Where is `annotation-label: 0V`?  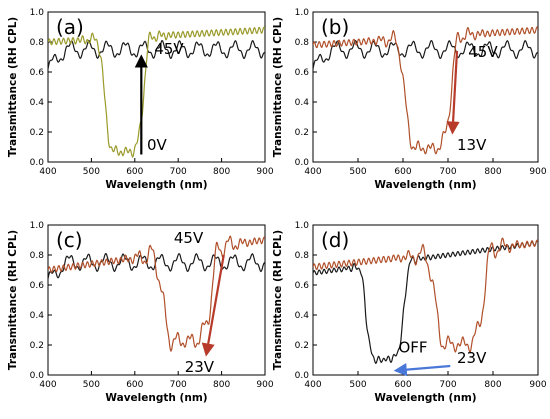
annotation-label: 0V is located at coordinates (157, 145).